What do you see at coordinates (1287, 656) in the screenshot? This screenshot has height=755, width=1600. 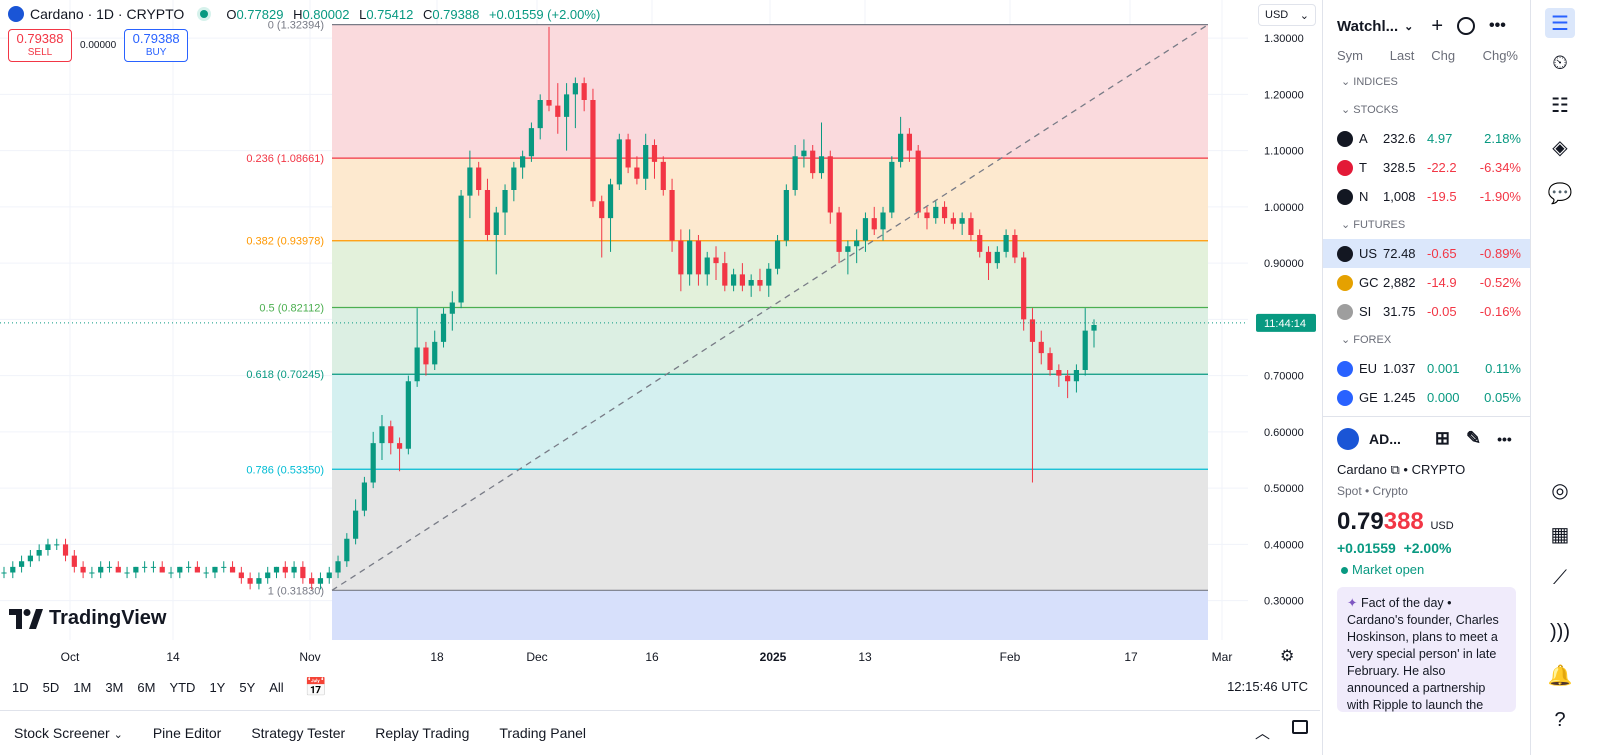 I see `settings-gear-icon: ⚙` at bounding box center [1287, 656].